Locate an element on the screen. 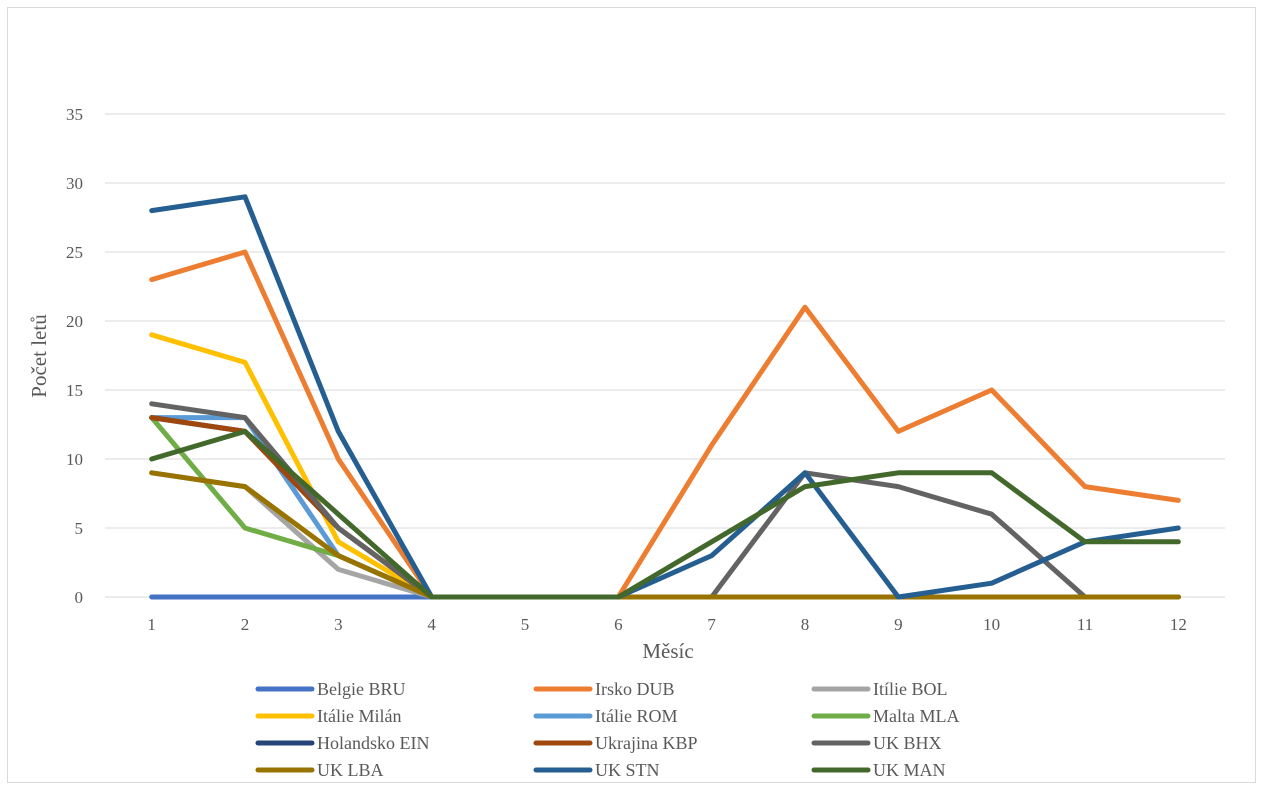  legend-item: UK STN is located at coordinates (596, 770).